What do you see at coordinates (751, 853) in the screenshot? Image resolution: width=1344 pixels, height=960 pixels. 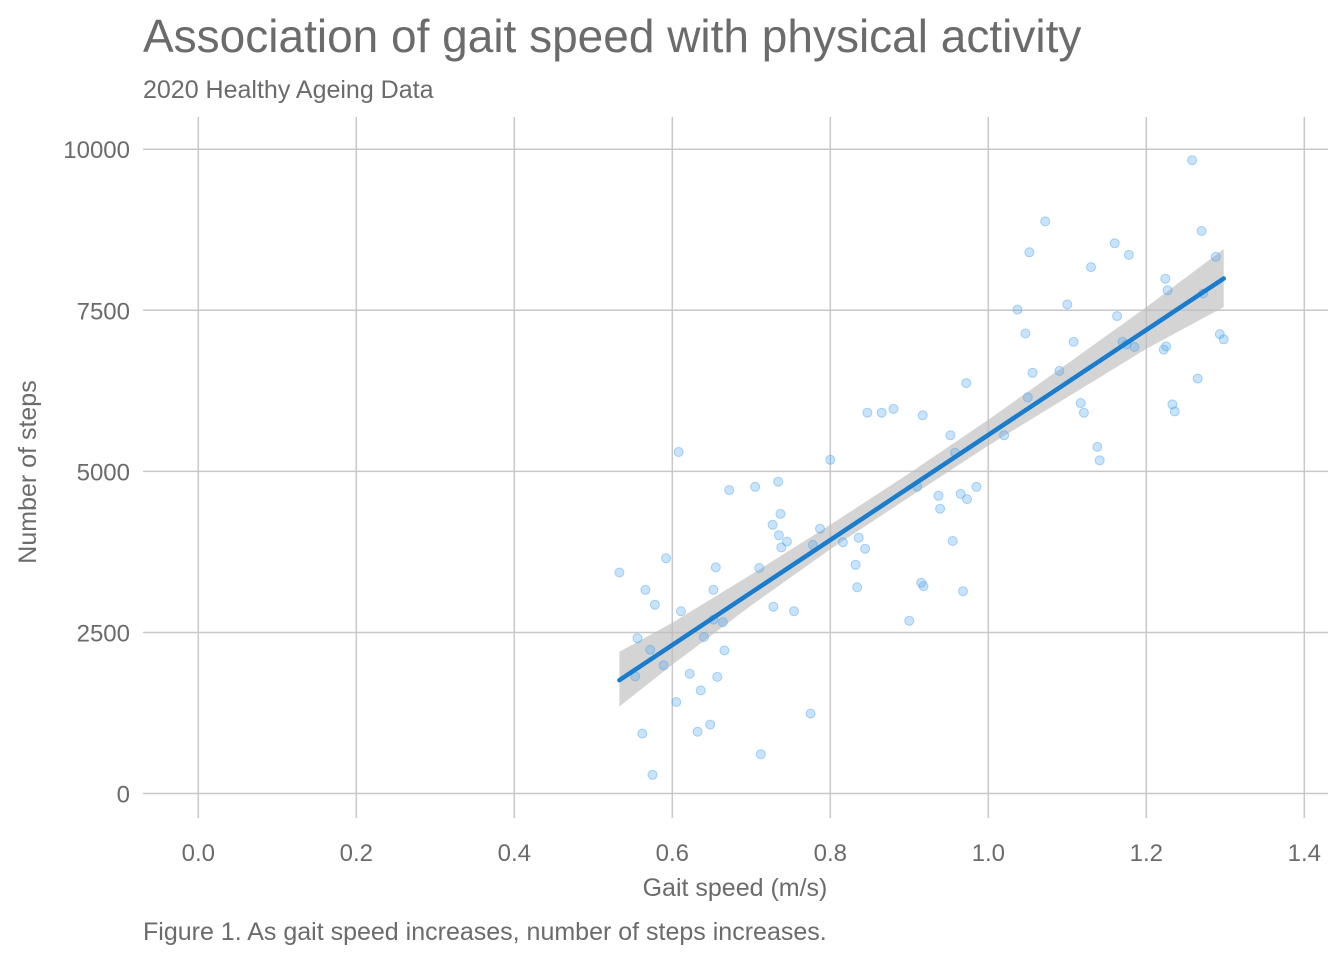 I see `x-axis-ticks: 0.0 0.2 0.4 0.6 0.8 1.0 1.2 1.4` at bounding box center [751, 853].